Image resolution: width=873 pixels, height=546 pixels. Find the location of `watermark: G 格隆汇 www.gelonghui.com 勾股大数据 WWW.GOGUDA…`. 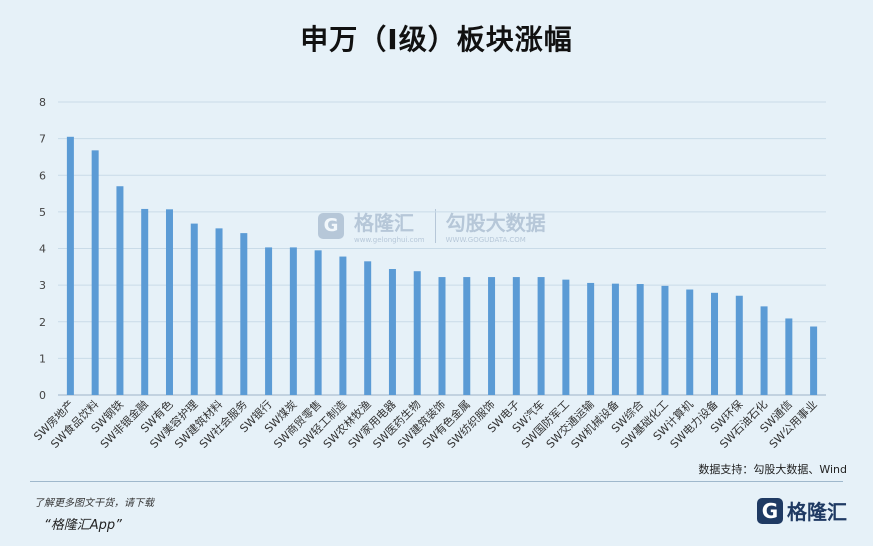

watermark: G 格隆汇 www.gelonghui.com 勾股大数据 WWW.GOGUDA… is located at coordinates (432, 225).